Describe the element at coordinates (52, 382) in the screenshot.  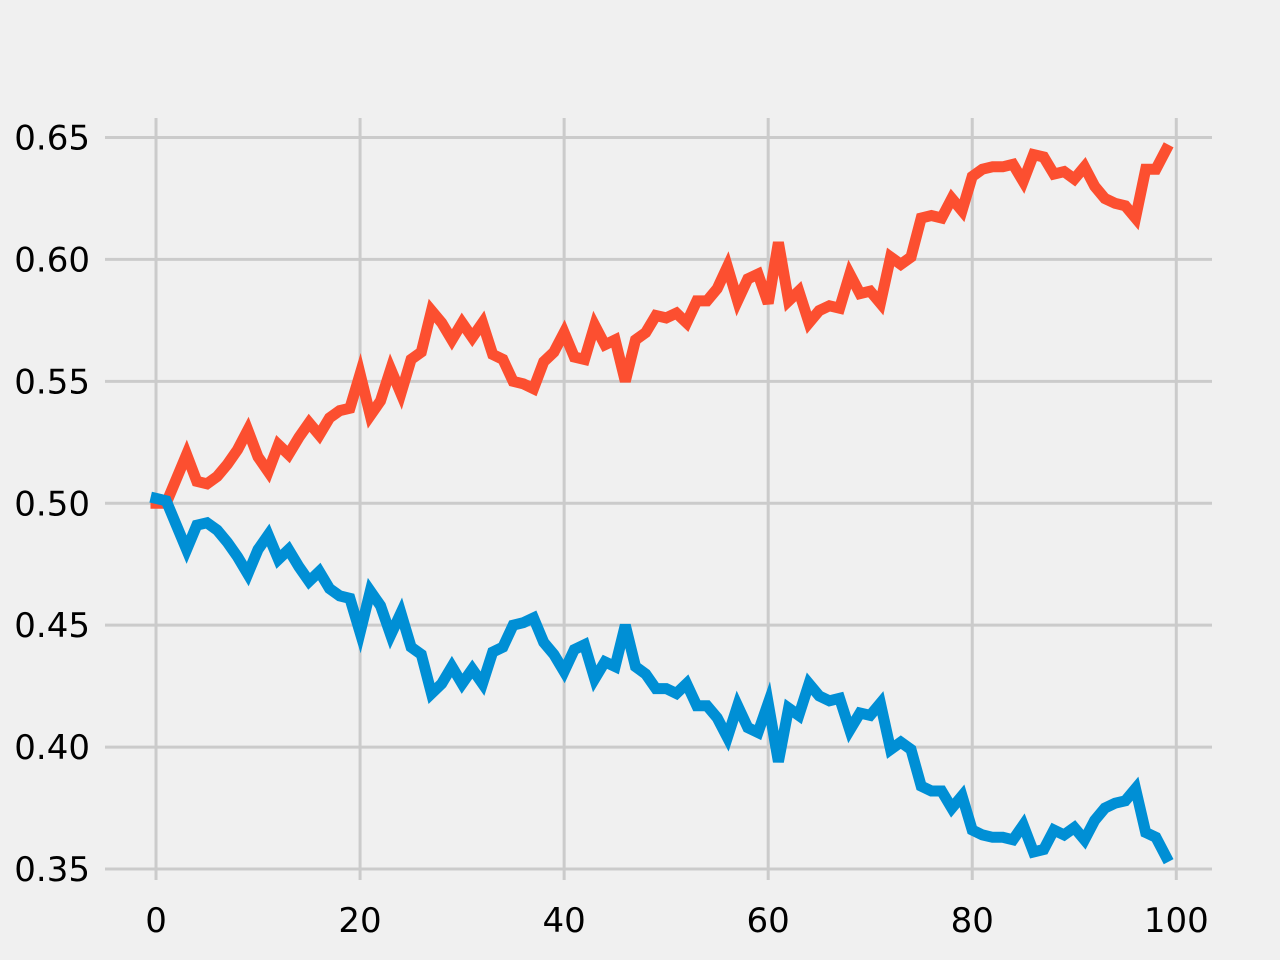
I see `y-tick-label: 0.55` at that location.